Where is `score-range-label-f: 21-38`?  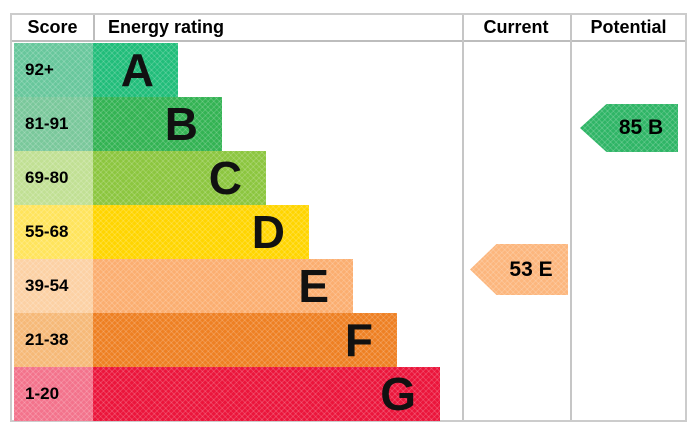
score-range-label-f: 21-38 is located at coordinates (53, 340).